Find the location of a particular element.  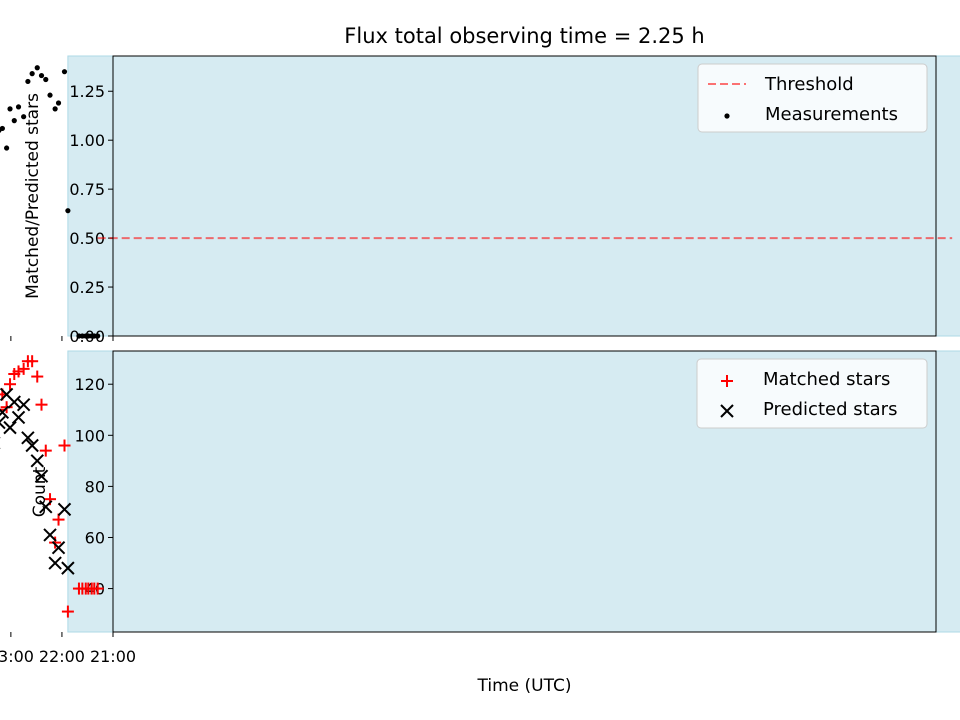

legend-measurements-swatch is located at coordinates (727, 116).